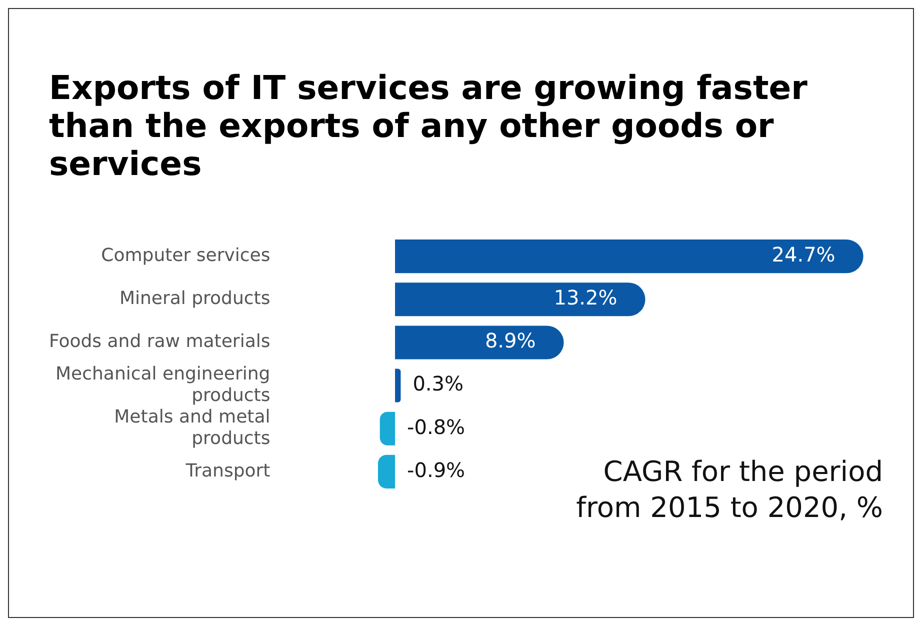  What do you see at coordinates (729, 490) in the screenshot?
I see `annotation: CAGR for the period from 2015 to 2020, %` at bounding box center [729, 490].